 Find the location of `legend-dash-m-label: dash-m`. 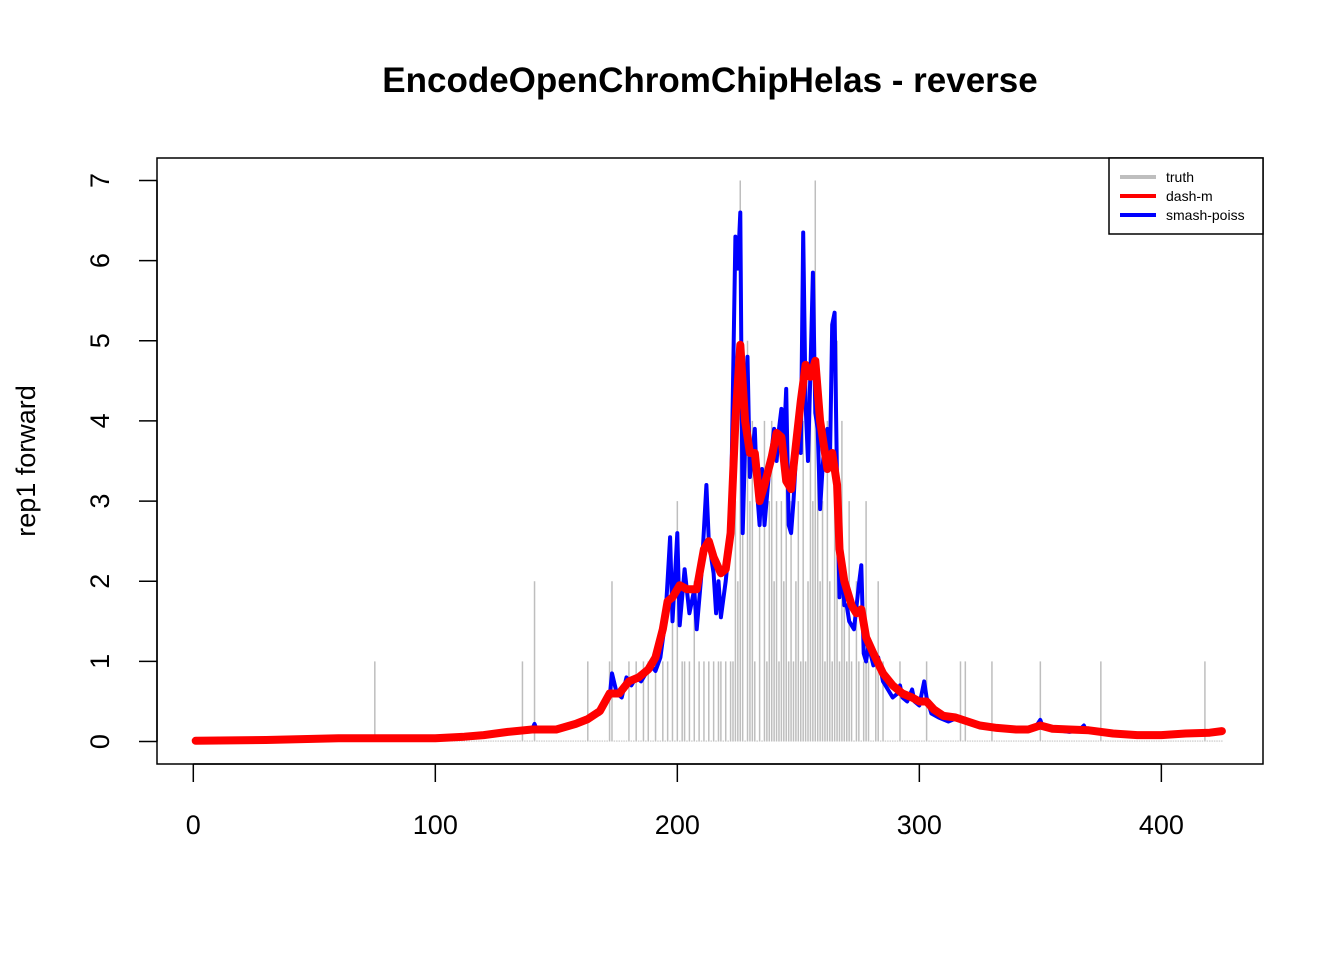

legend-dash-m-label: dash-m is located at coordinates (1189, 196).